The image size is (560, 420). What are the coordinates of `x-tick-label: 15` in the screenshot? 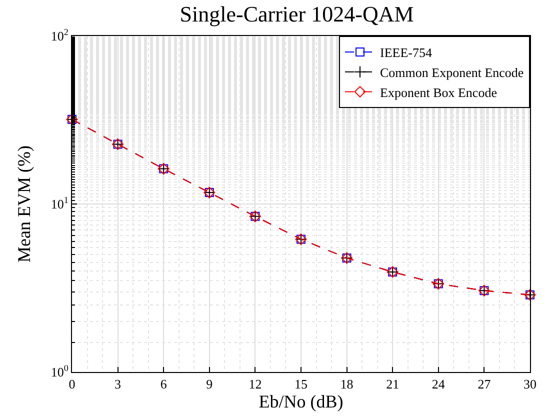 It's located at (301, 384).